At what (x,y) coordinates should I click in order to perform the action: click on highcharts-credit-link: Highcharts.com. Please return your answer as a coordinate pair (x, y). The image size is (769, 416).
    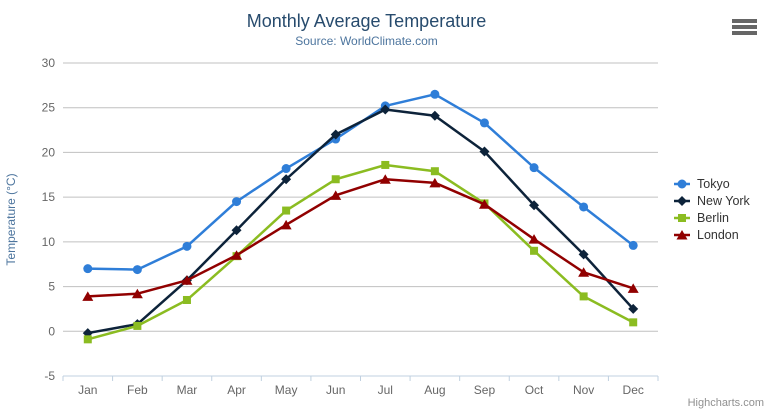
    Looking at the image, I should click on (725, 403).